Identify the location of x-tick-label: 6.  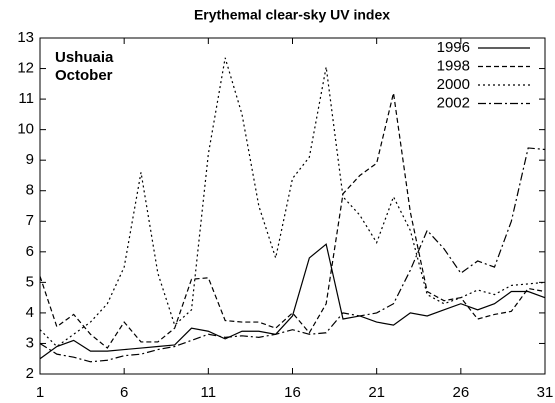
(124, 392).